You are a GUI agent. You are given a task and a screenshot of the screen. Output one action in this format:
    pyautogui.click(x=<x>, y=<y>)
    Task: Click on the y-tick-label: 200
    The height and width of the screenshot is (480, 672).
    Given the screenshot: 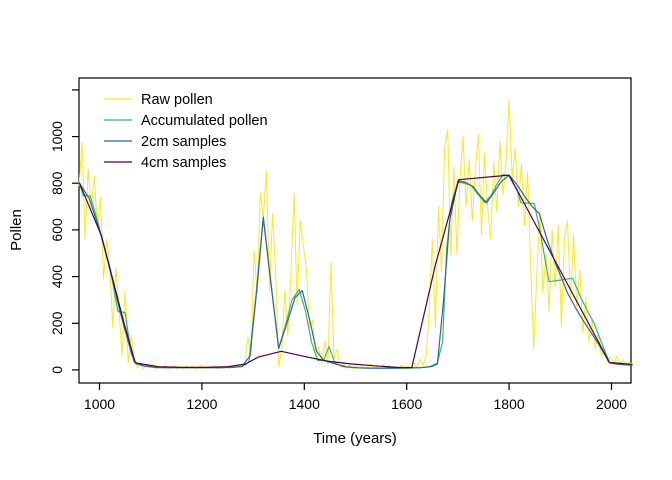 What is the action you would take?
    pyautogui.click(x=57, y=323)
    